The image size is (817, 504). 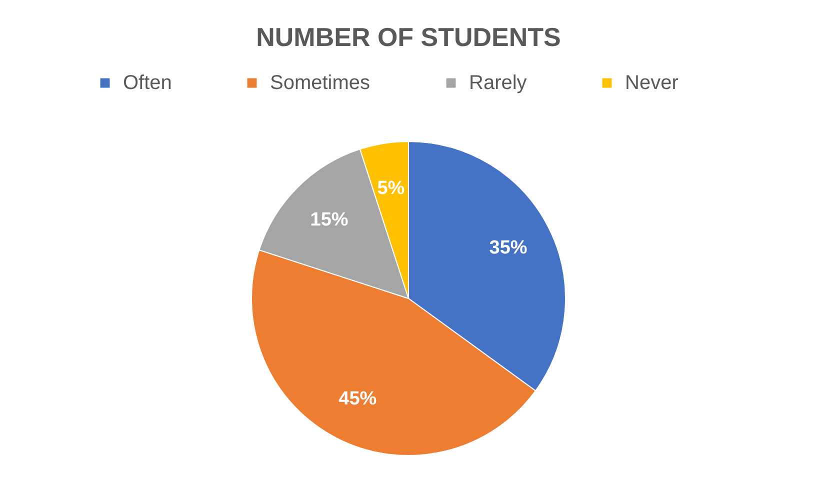 I want to click on data-label: 45%, so click(x=357, y=399).